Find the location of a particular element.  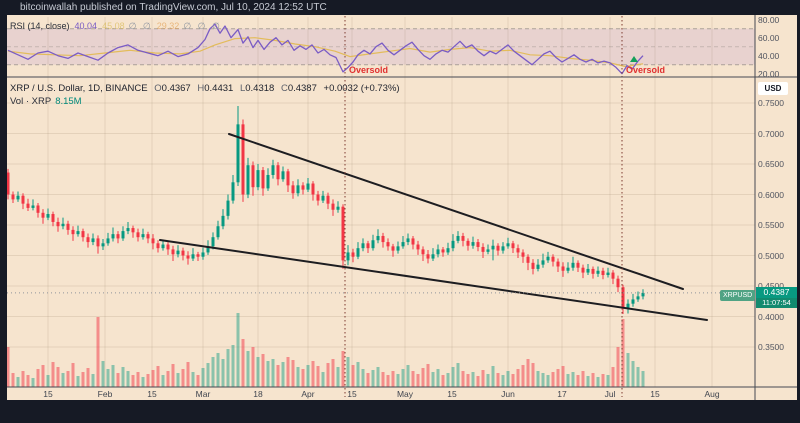

time-tick-label: Mar is located at coordinates (203, 394).